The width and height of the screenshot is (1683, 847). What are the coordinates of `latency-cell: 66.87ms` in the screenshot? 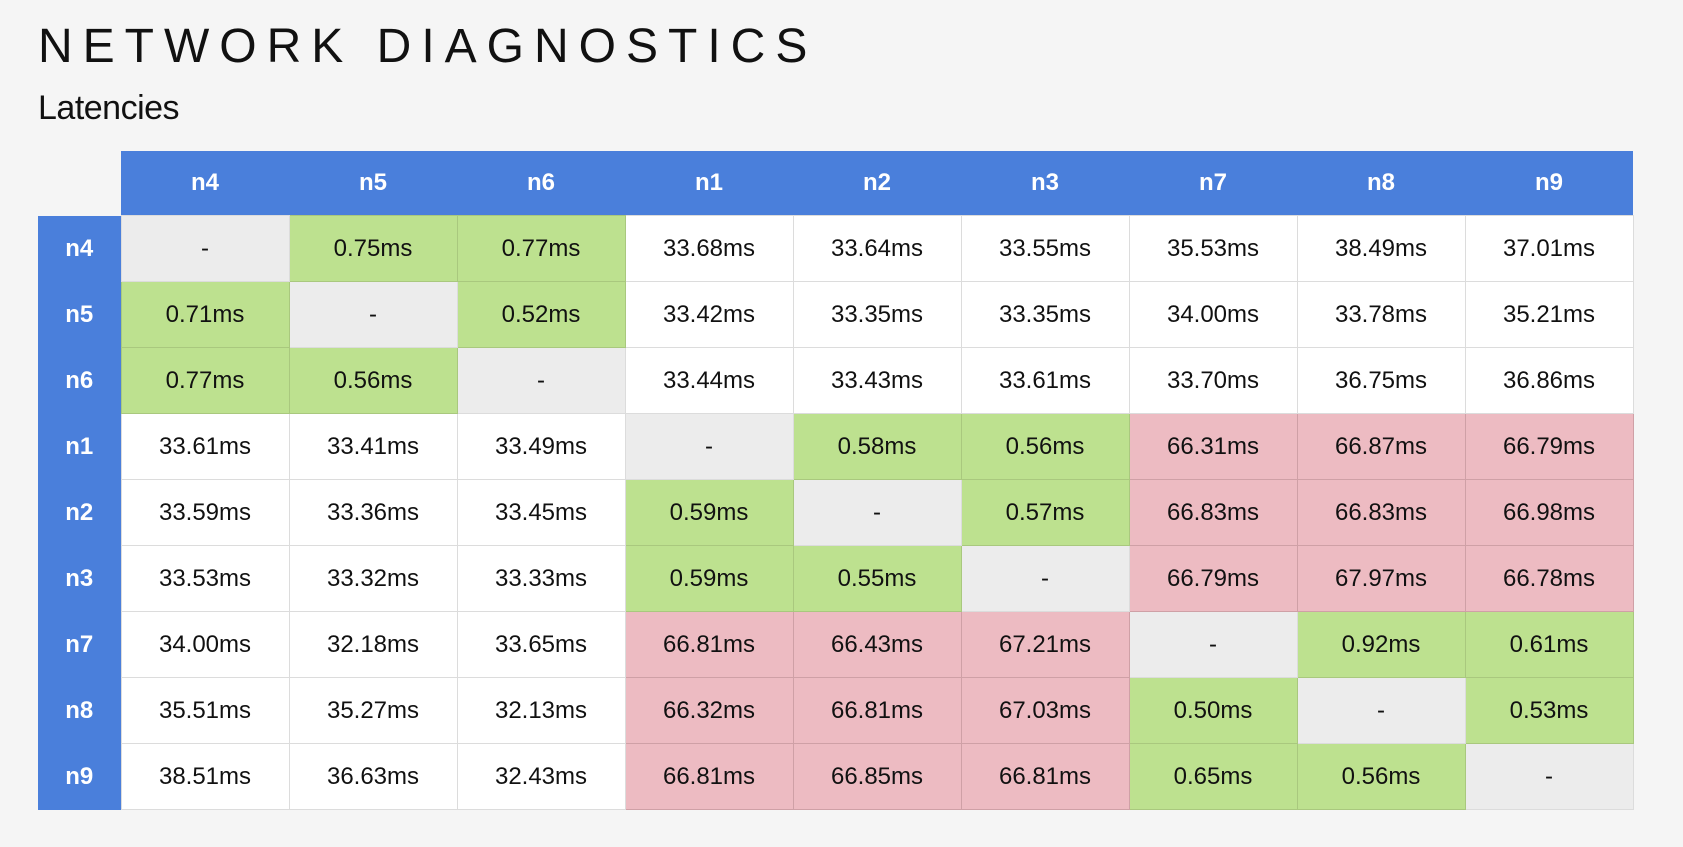 It's located at (1381, 446).